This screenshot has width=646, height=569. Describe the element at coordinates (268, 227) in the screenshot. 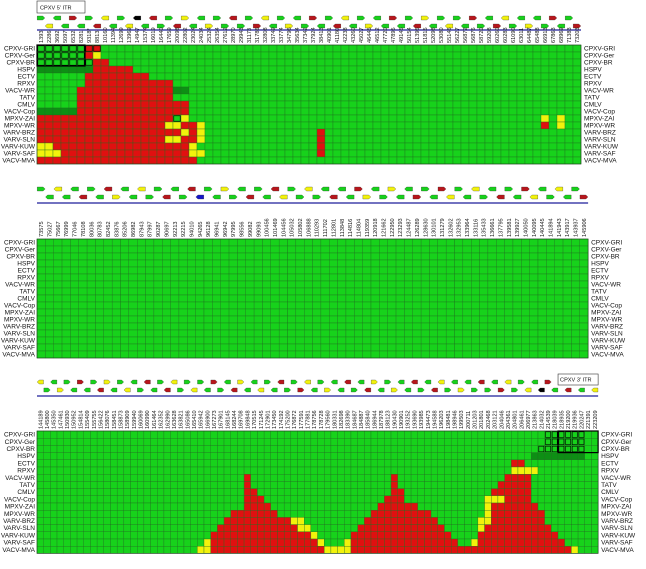

I see `gene-position-label: 100456` at that location.